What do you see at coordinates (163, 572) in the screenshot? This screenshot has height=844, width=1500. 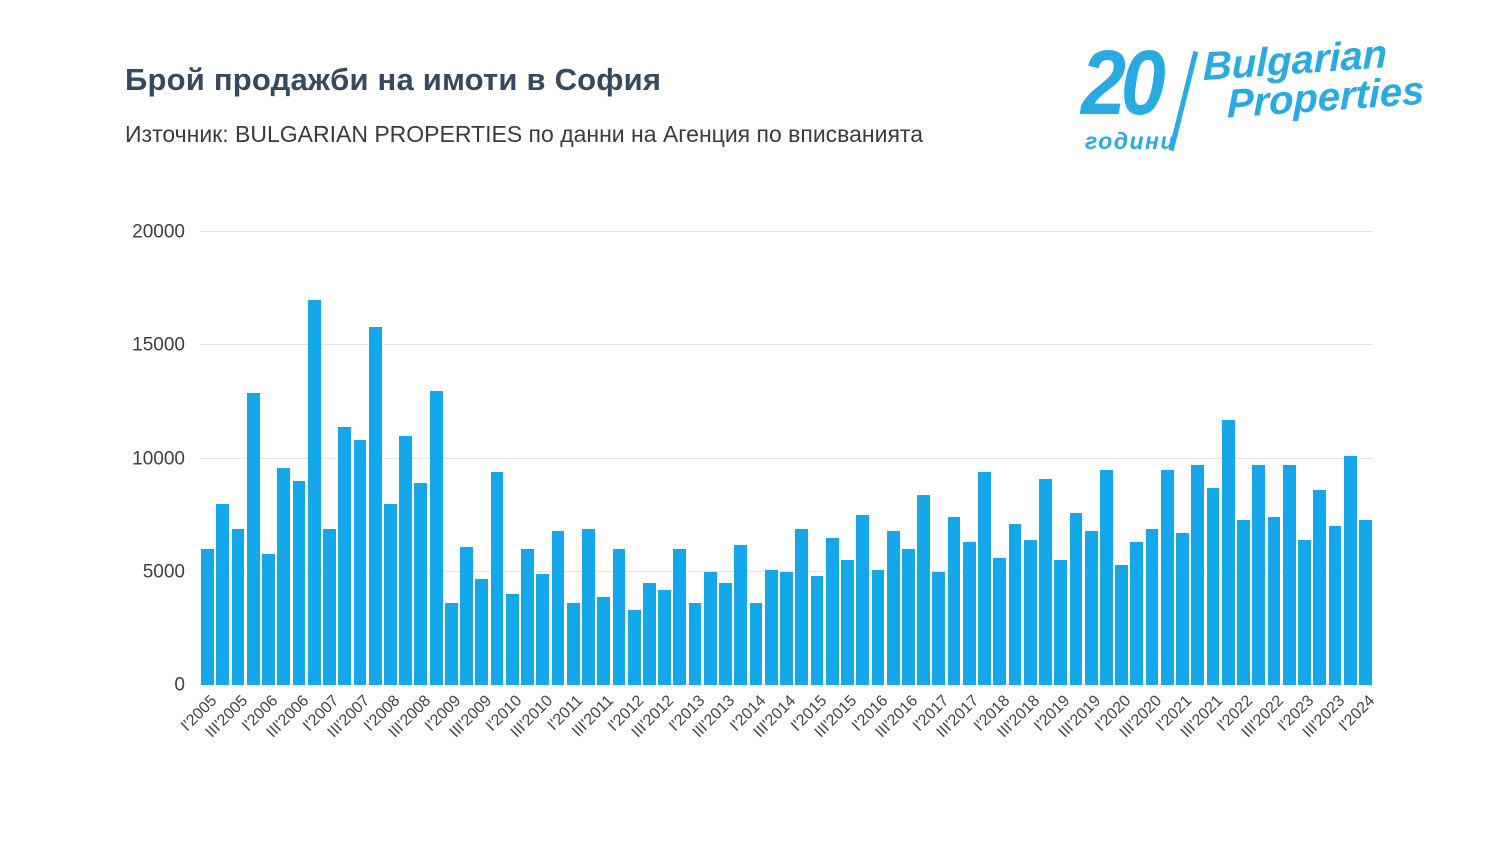 I see `y-axis-label-5000: 5000` at bounding box center [163, 572].